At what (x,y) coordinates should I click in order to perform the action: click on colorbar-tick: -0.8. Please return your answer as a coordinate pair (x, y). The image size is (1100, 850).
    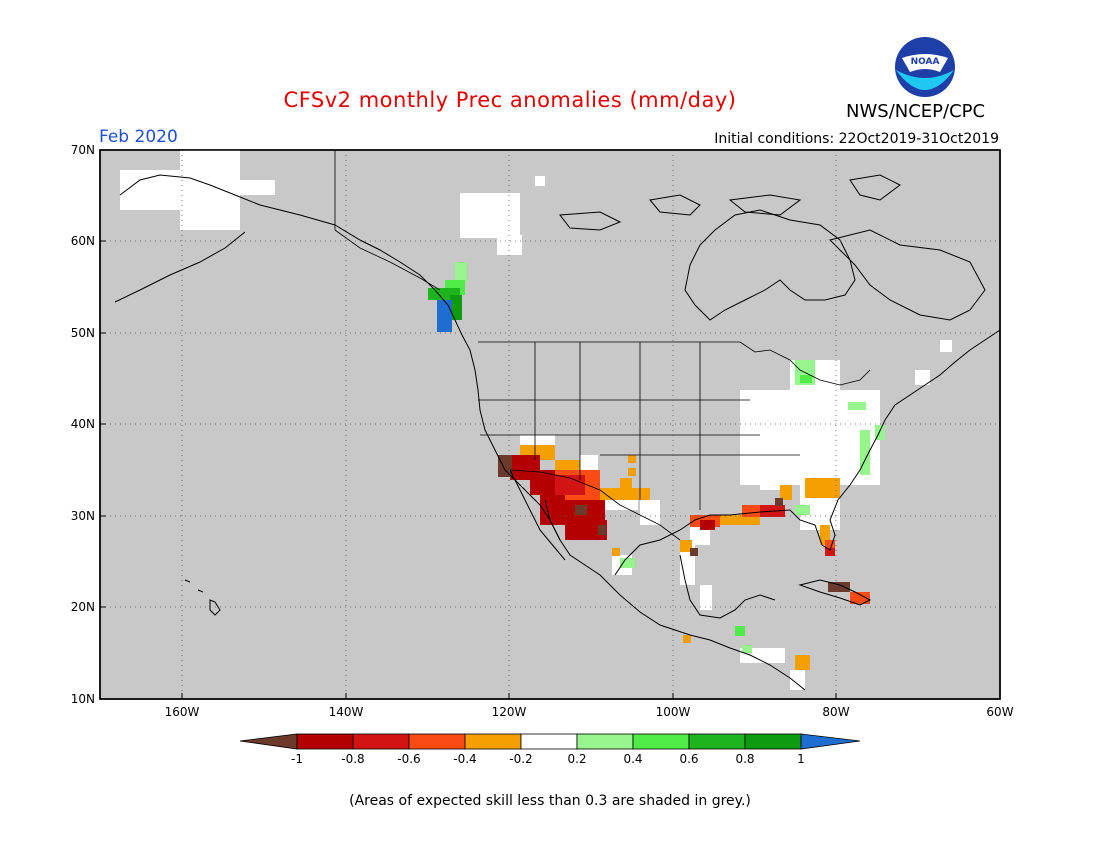
    Looking at the image, I should click on (353, 759).